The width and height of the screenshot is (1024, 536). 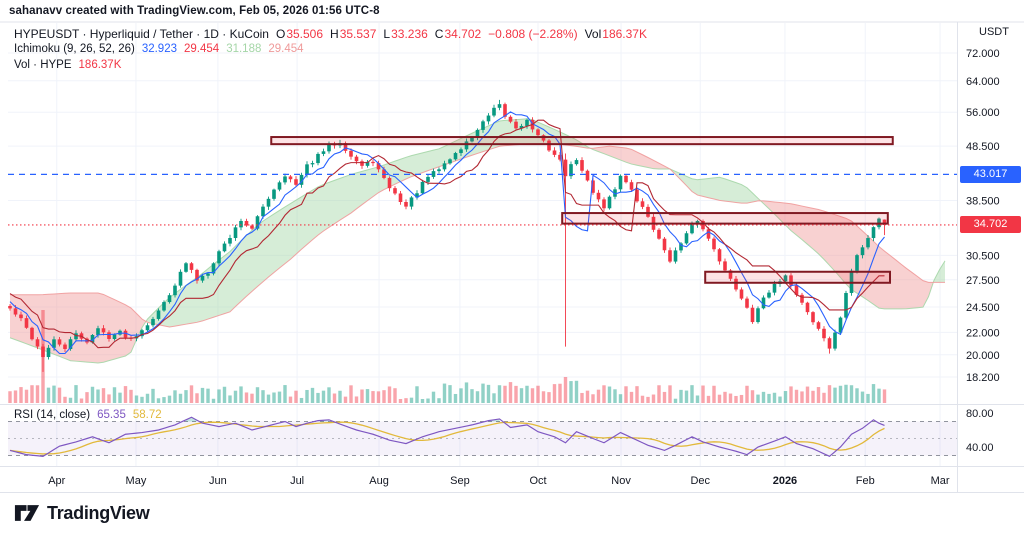 What do you see at coordinates (537, 481) in the screenshot?
I see `svg-text: Oct` at bounding box center [537, 481].